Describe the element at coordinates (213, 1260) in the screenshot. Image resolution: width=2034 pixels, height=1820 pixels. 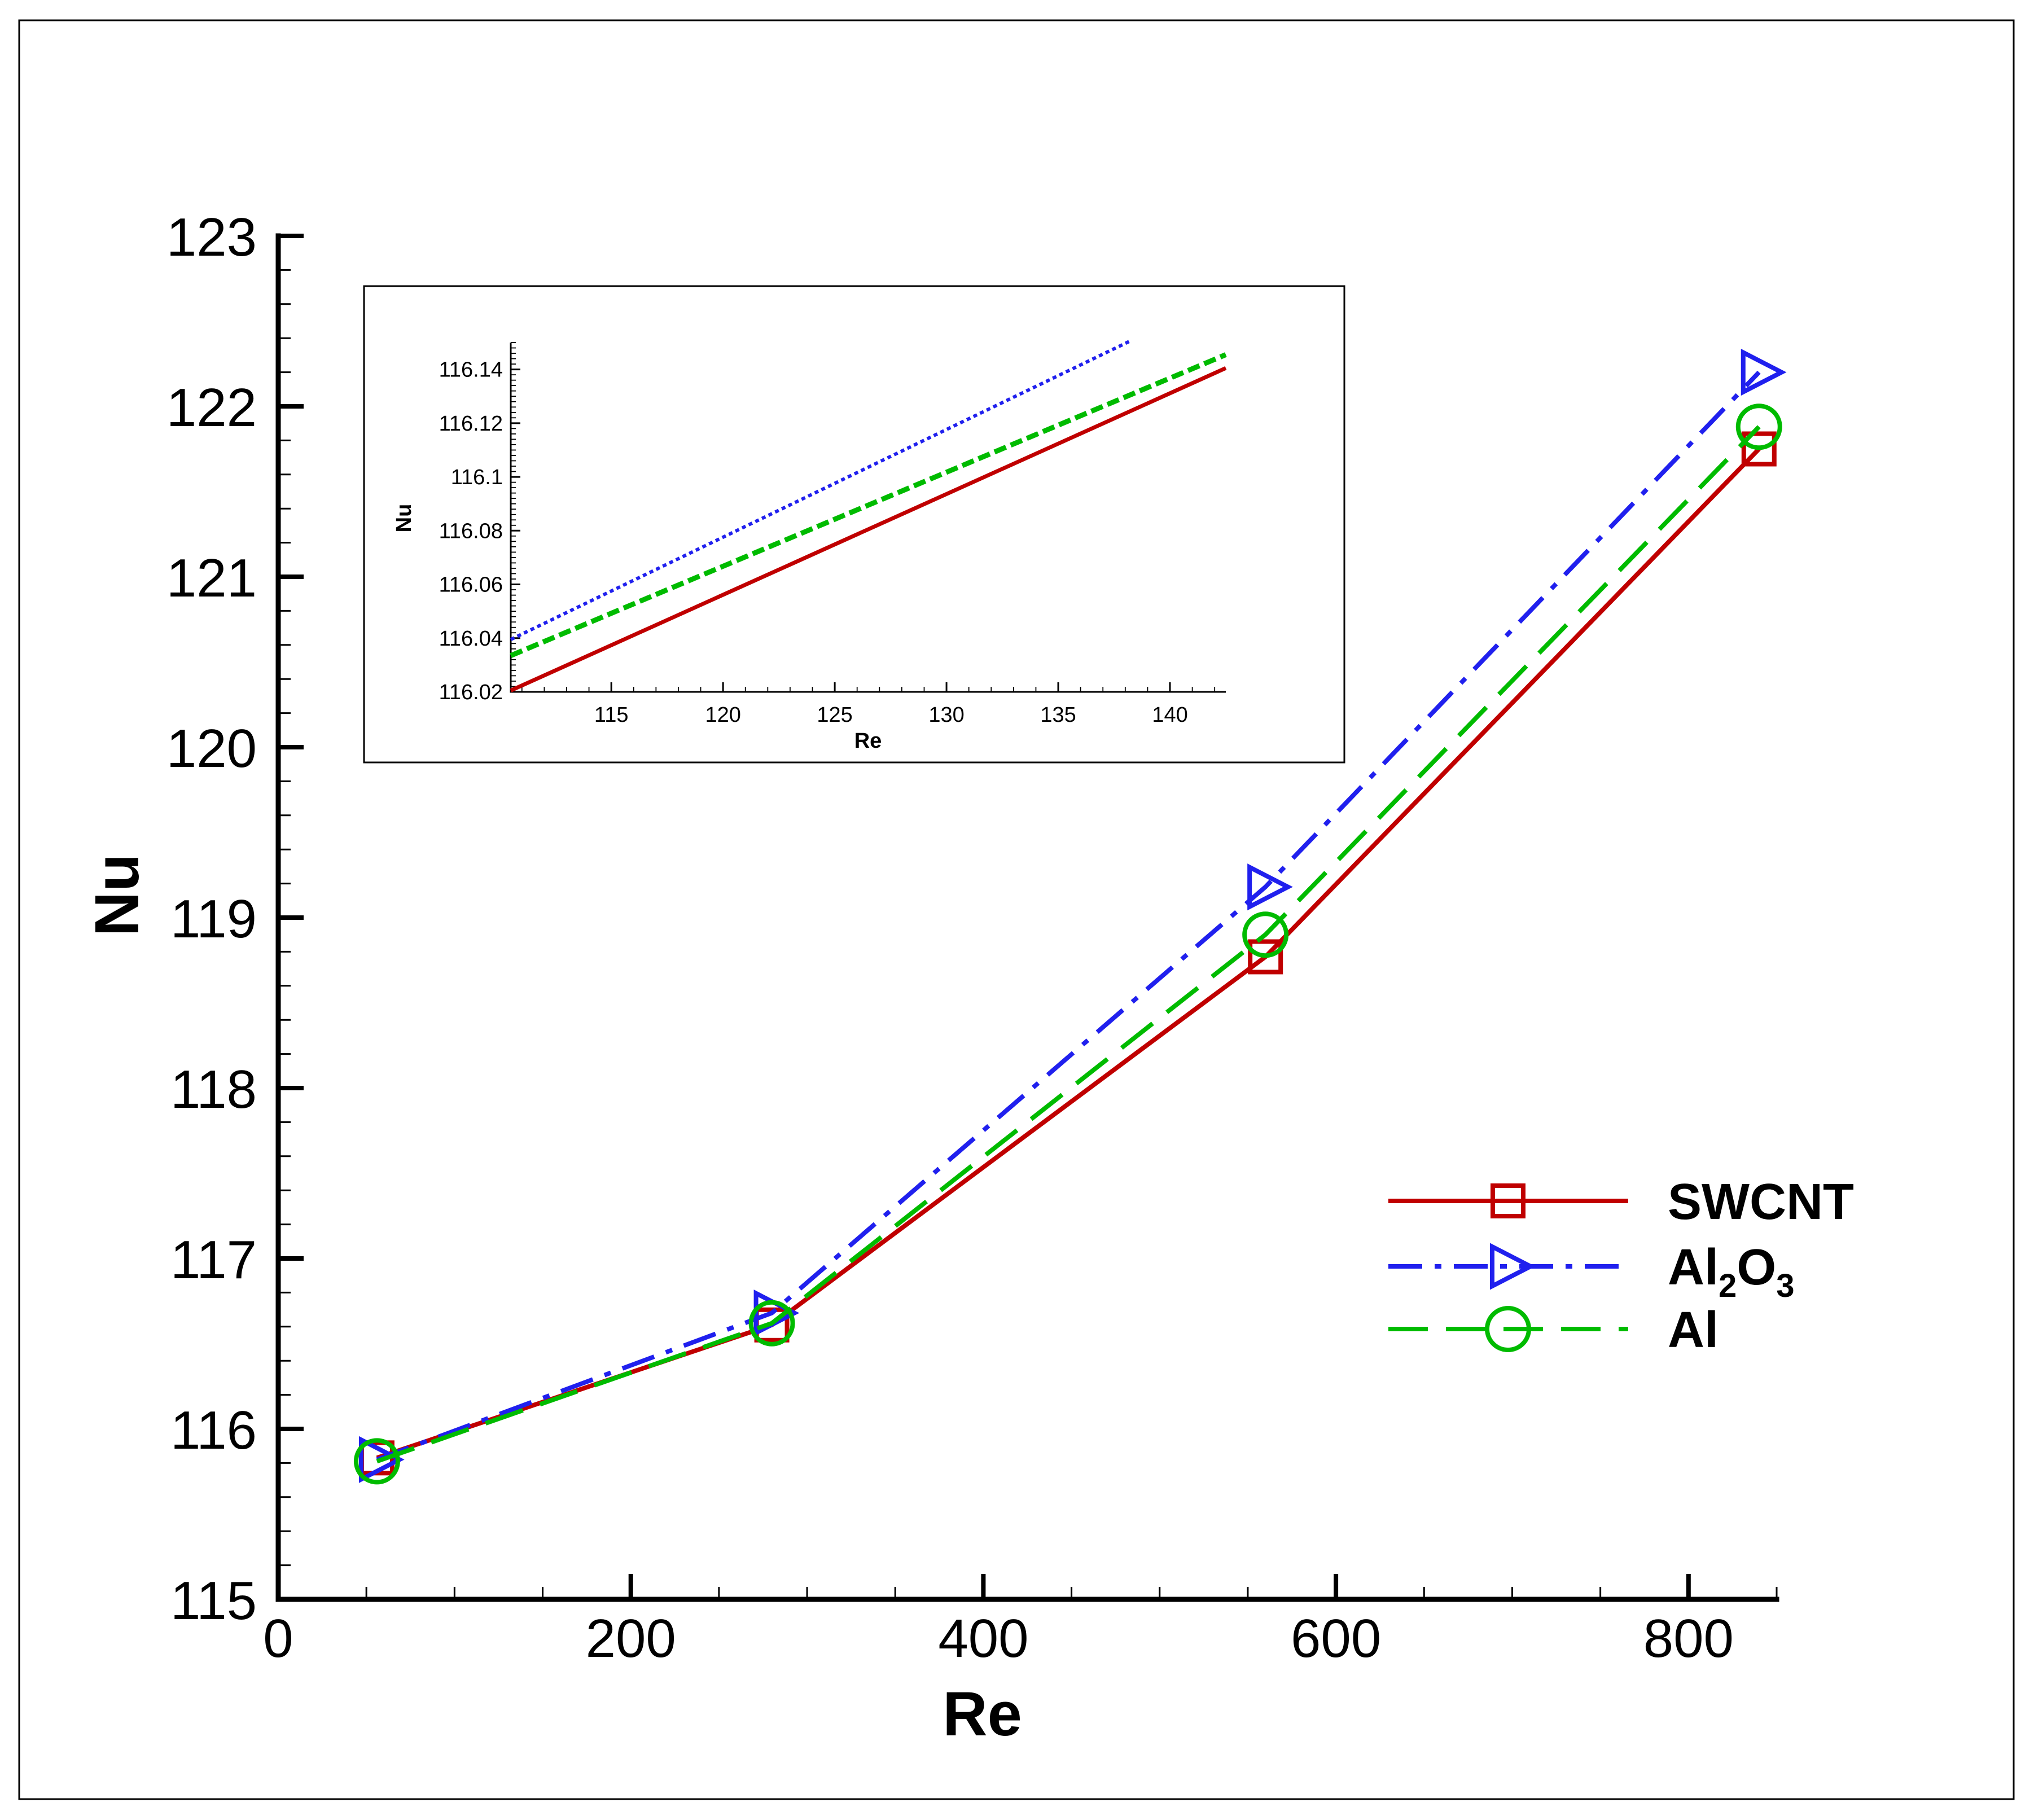
I see `y-tick-label: 117` at that location.